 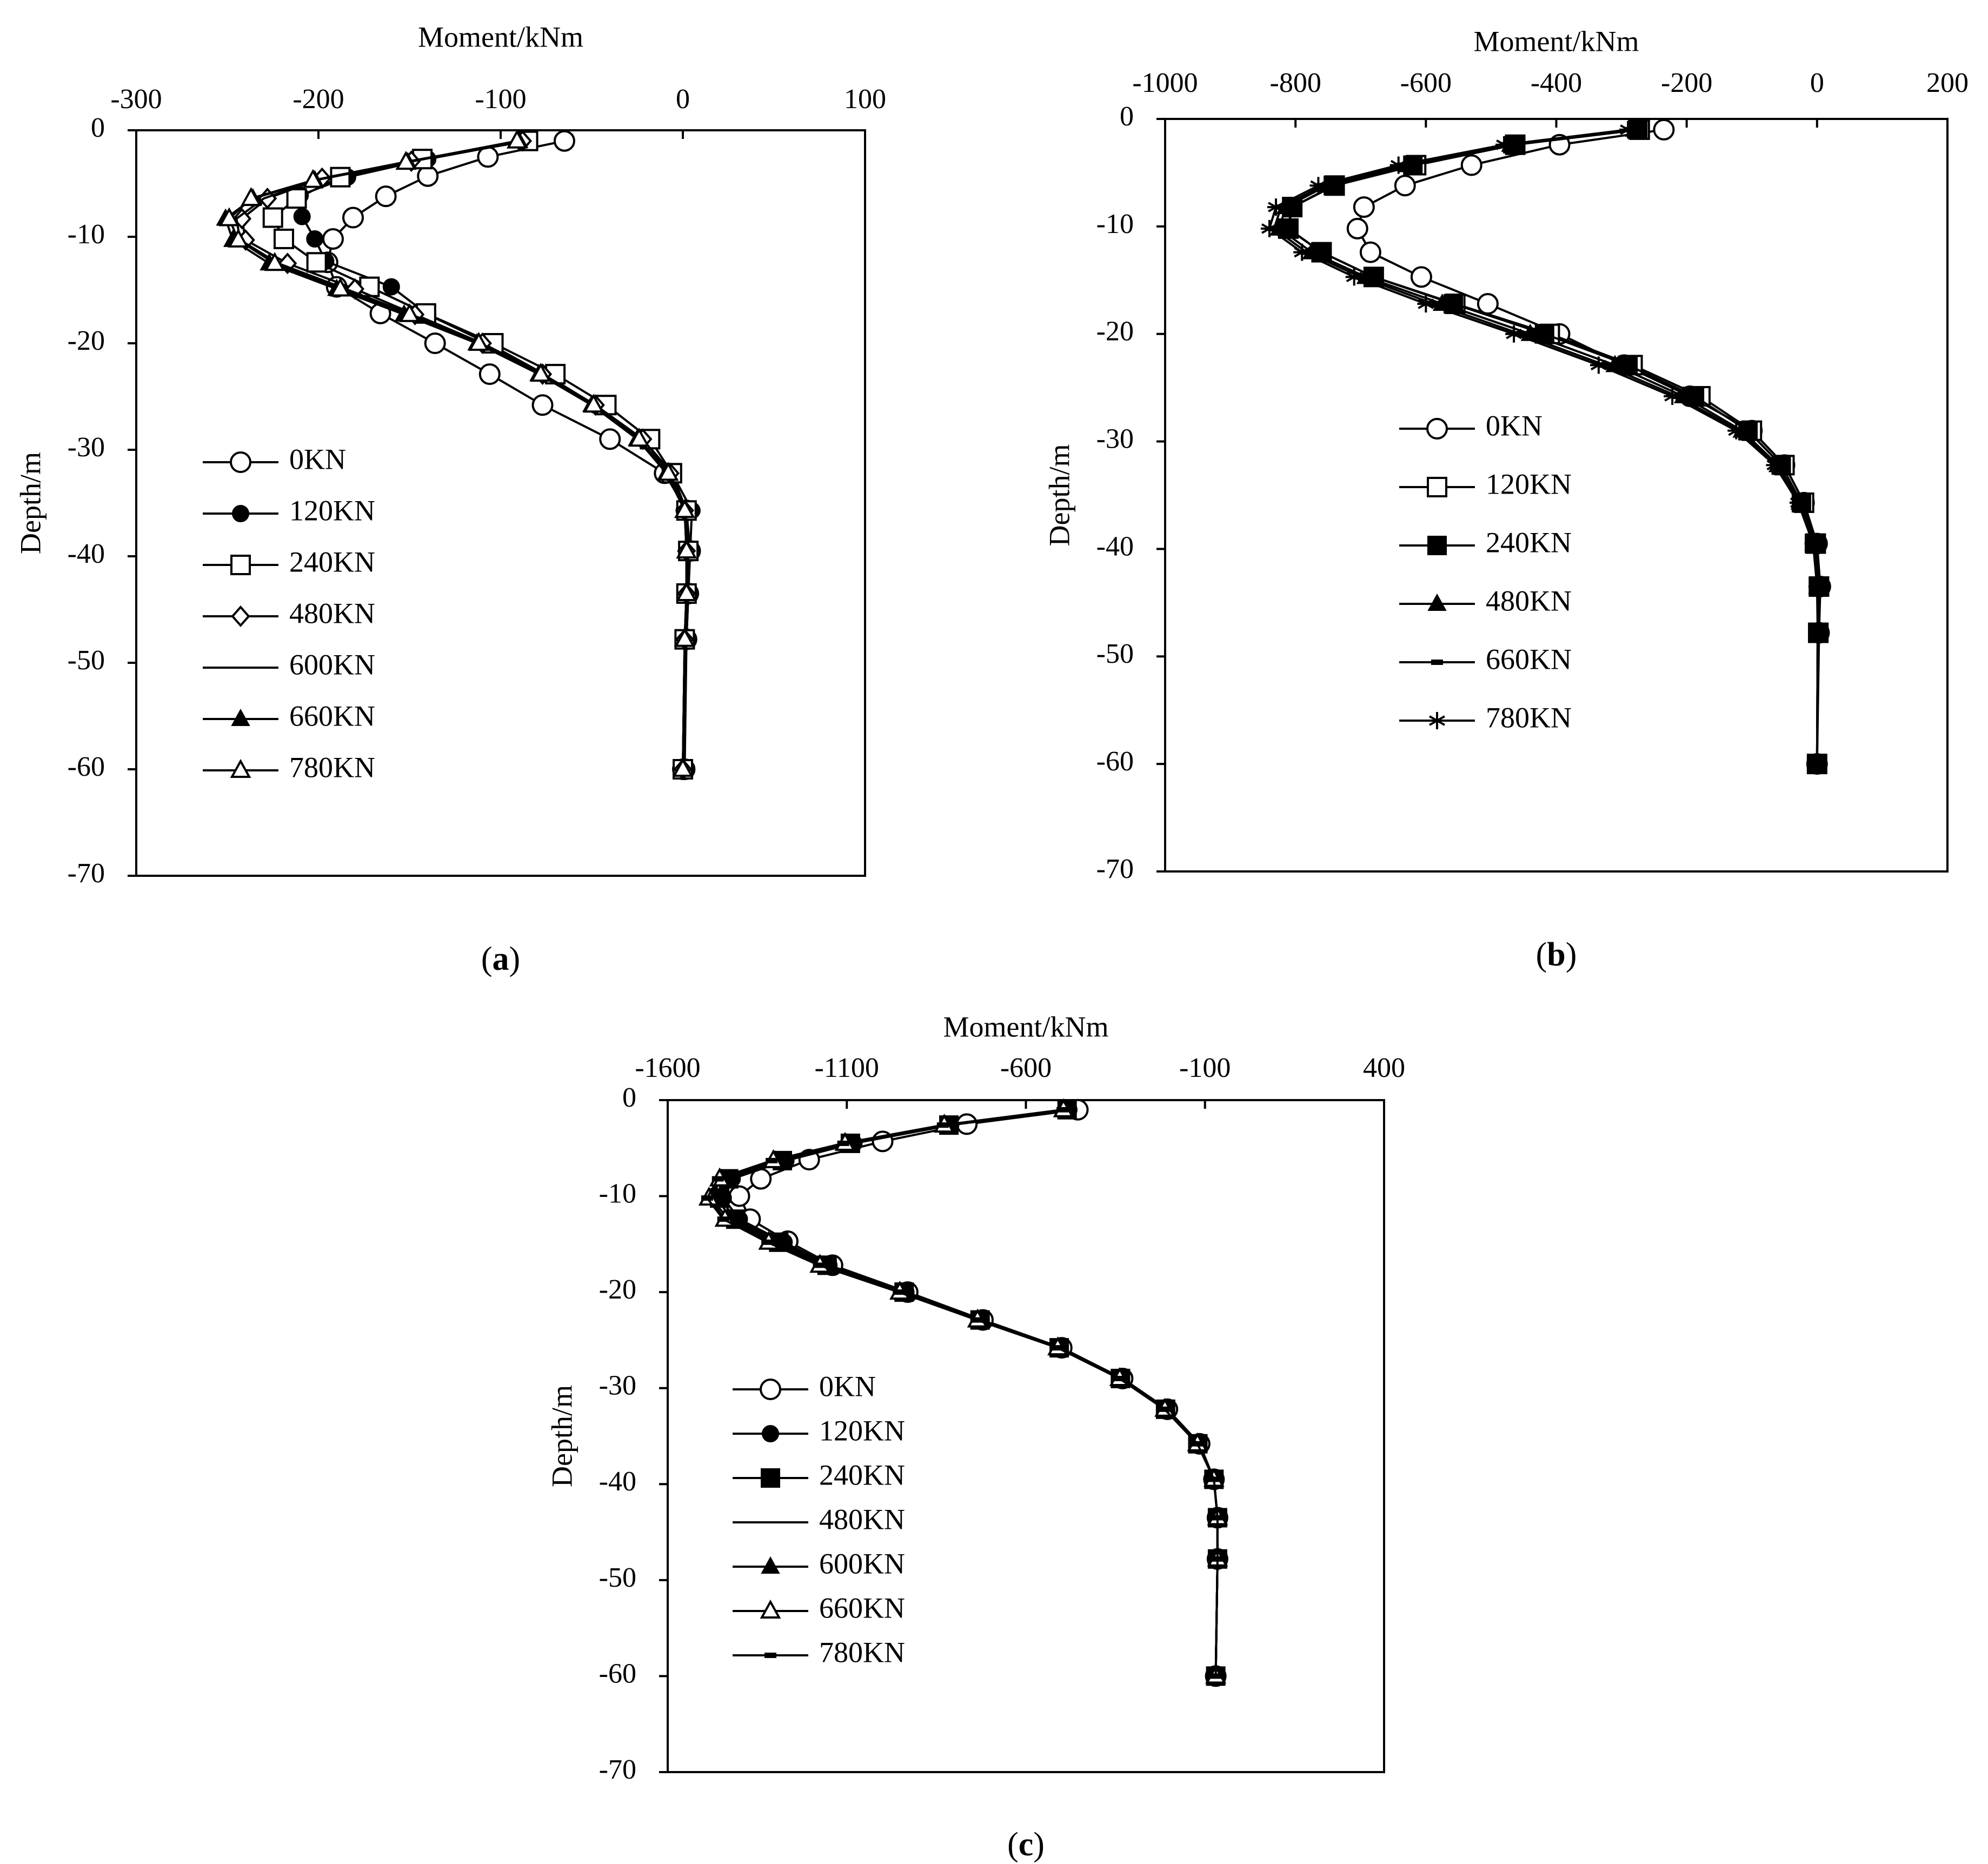 I want to click on legend-label: 780KN, so click(x=862, y=1652).